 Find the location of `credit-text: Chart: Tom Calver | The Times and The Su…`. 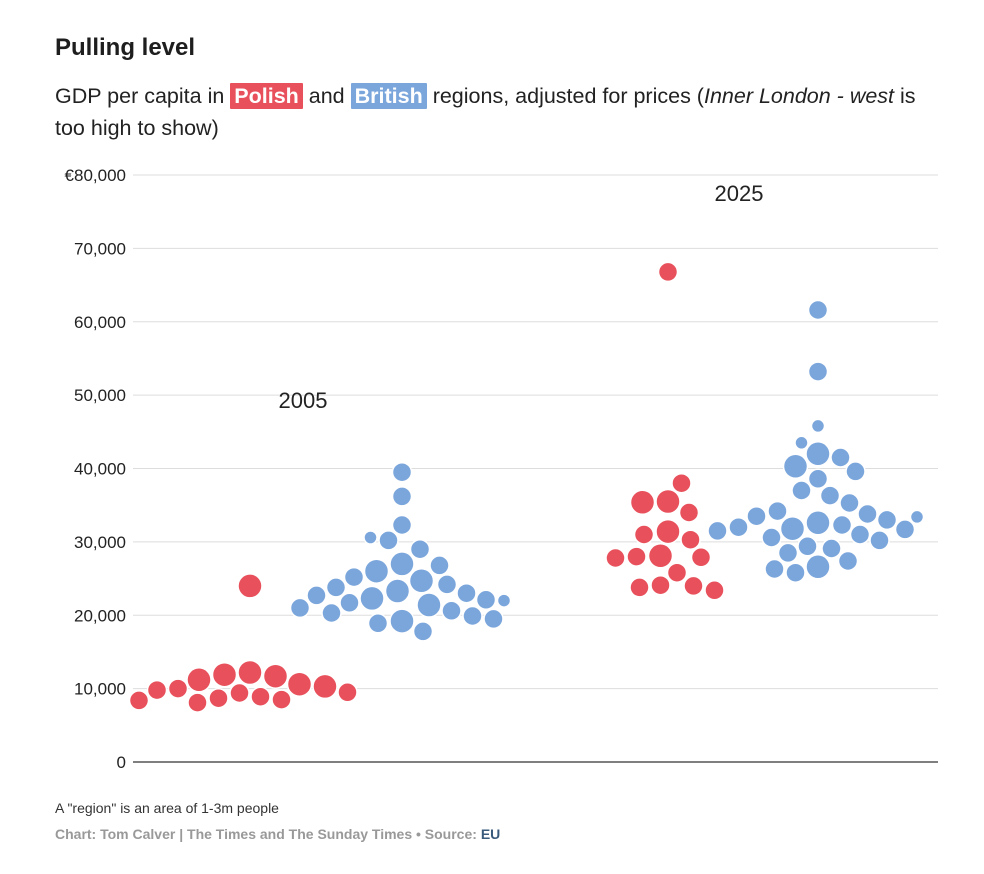

credit-text: Chart: Tom Calver | The Times and The Su… is located at coordinates (268, 834).